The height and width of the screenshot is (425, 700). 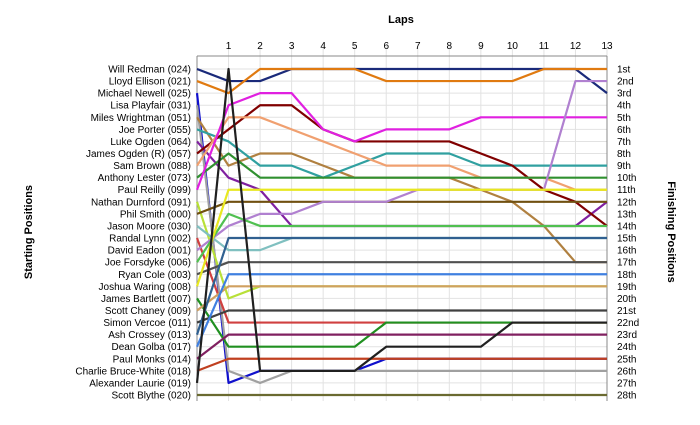 I want to click on lap-tick-label: 3, so click(x=292, y=46).